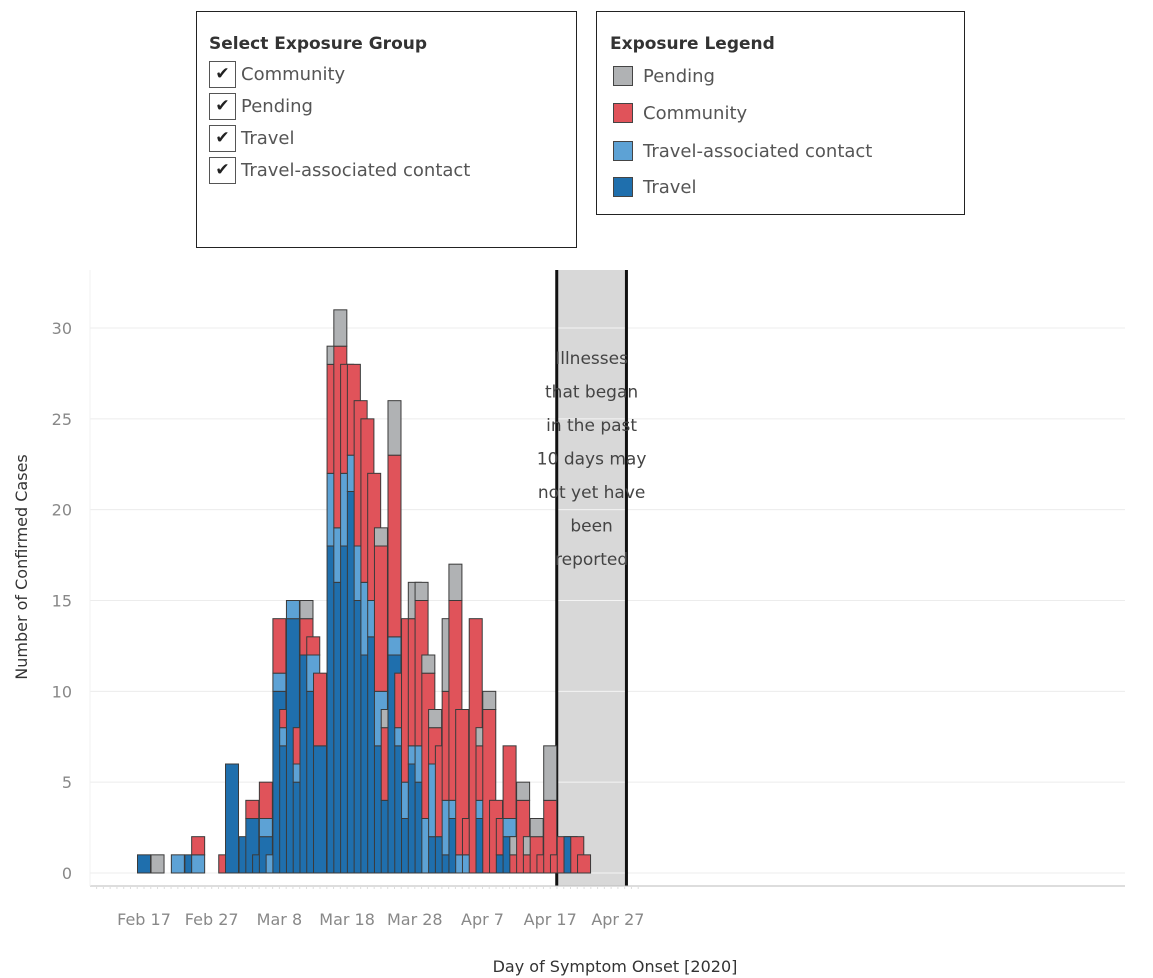 This screenshot has height=978, width=1153. What do you see at coordinates (212, 919) in the screenshot?
I see `x-tick-label: Feb 27` at bounding box center [212, 919].